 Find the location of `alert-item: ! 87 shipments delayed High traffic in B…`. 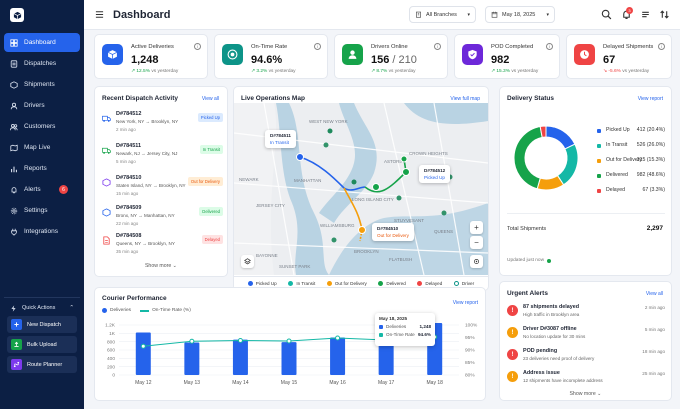

alert-item: ! 87 shipments delayed High traffic in B… is located at coordinates (586, 315).